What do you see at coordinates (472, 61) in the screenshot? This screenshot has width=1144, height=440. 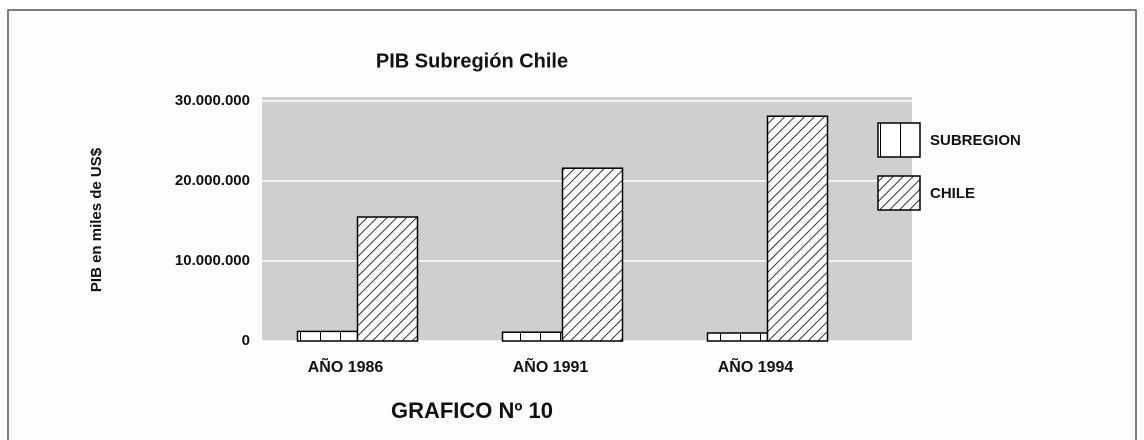 I see `chart-title: PIB Subregión Chile` at bounding box center [472, 61].